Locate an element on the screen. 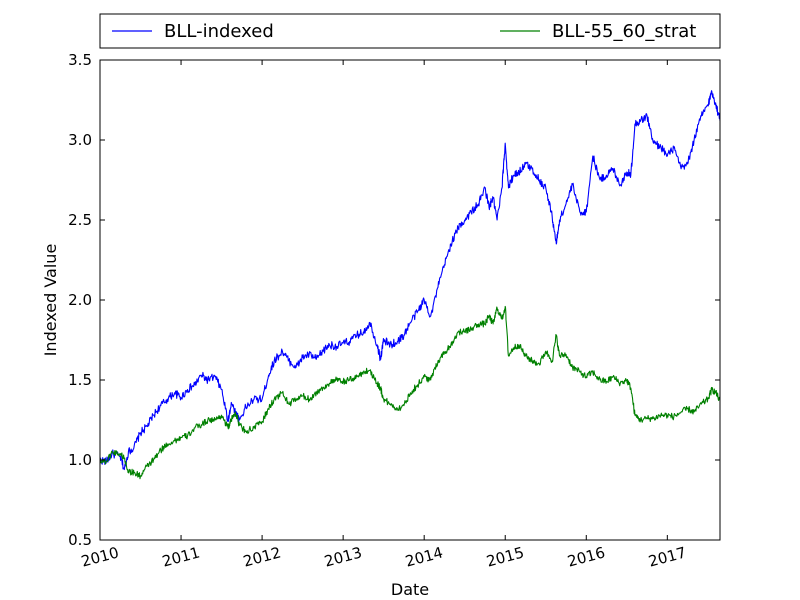  legend-label-bll-indexed: BLL-indexed is located at coordinates (219, 31).